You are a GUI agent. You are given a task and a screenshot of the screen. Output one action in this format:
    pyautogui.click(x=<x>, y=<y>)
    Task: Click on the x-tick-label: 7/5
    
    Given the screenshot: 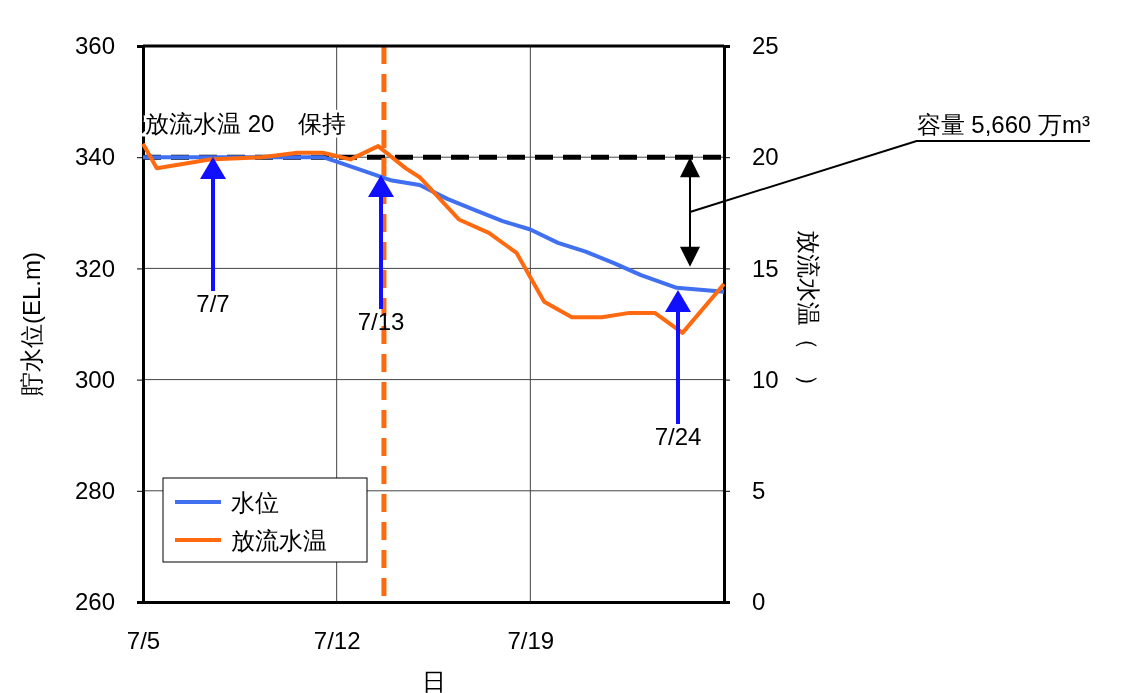 What is the action you would take?
    pyautogui.click(x=143, y=641)
    